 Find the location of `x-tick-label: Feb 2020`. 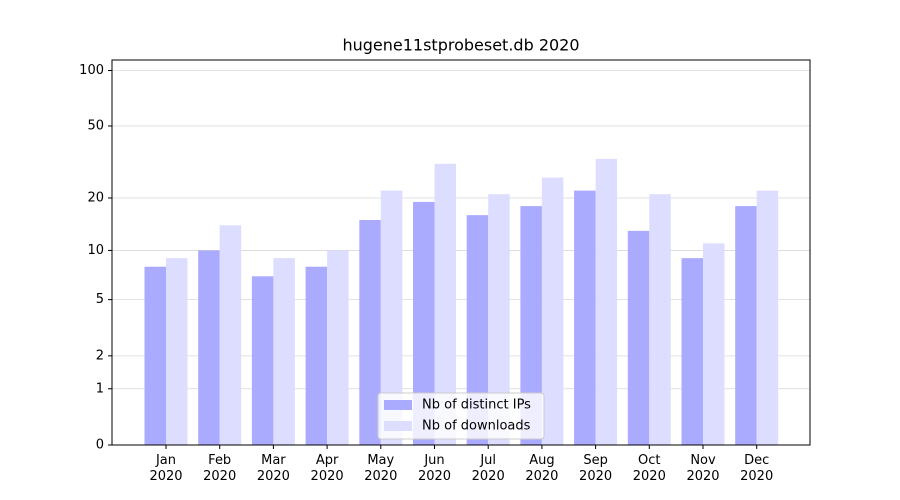

x-tick-label: Feb 2020 is located at coordinates (220, 468).